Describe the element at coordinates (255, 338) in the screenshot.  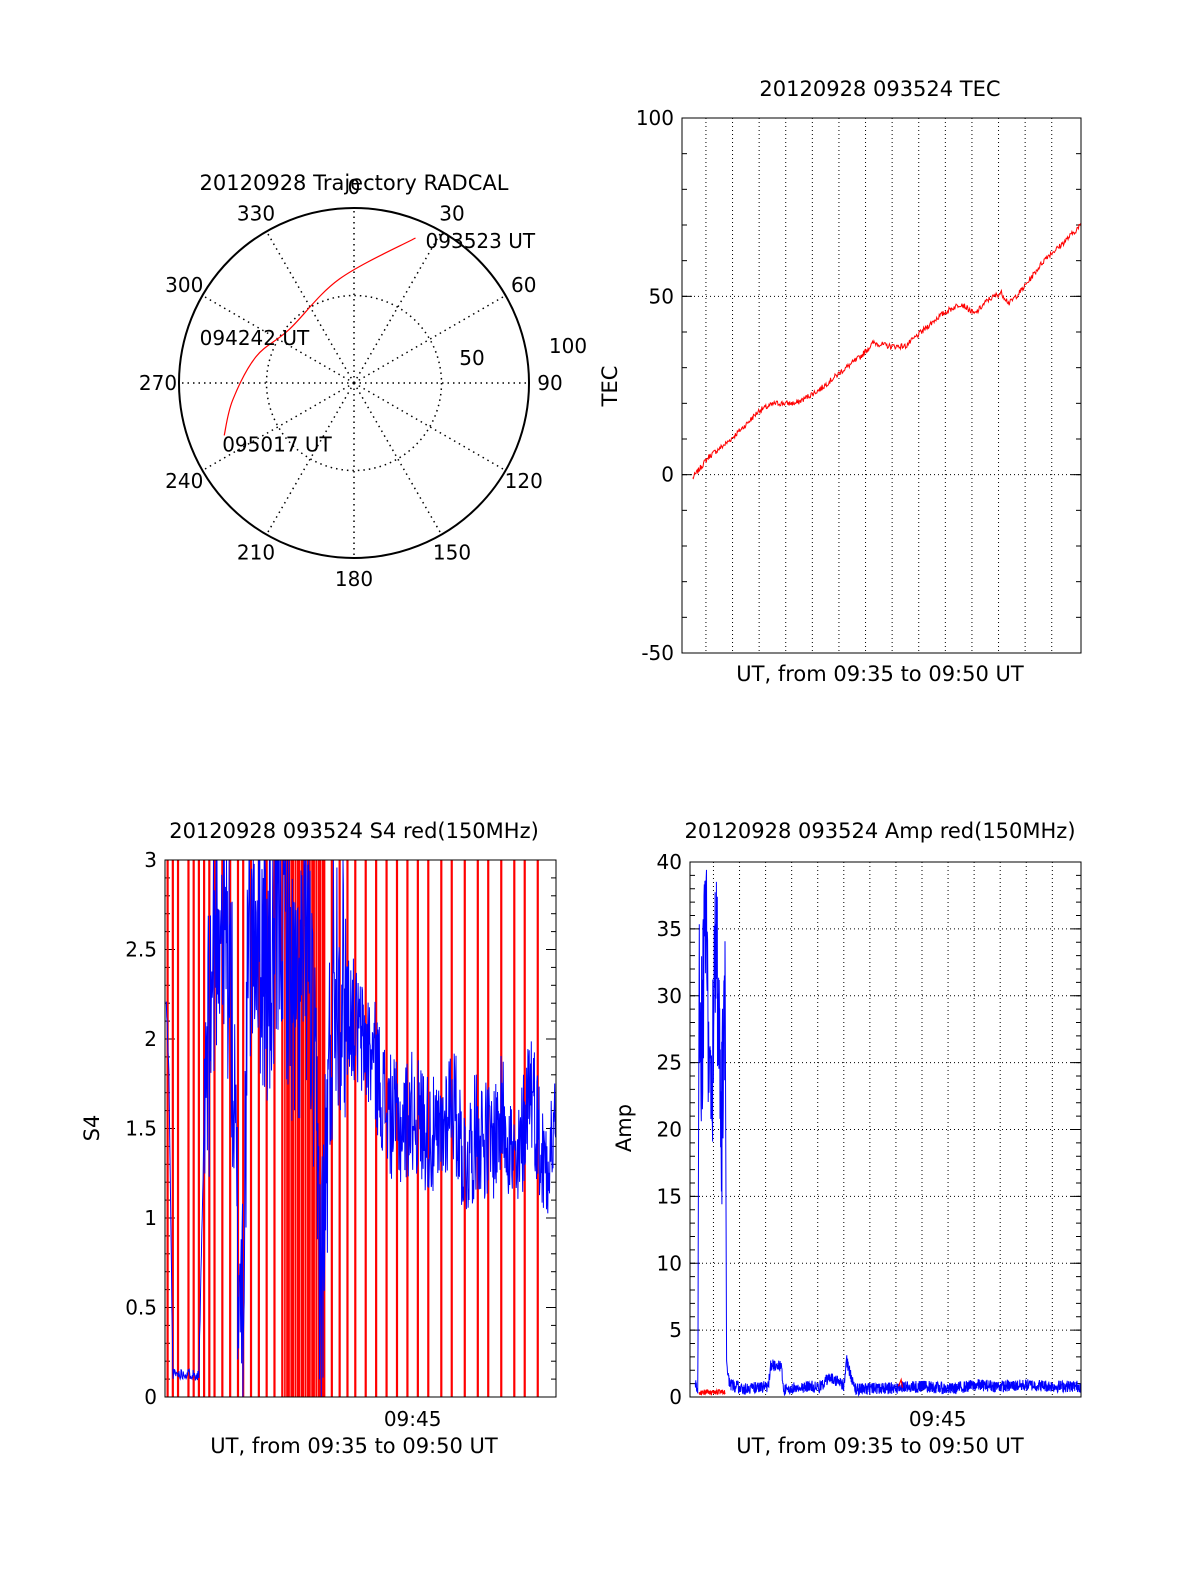
I see `trajectory-time-label: 094242 UT` at that location.